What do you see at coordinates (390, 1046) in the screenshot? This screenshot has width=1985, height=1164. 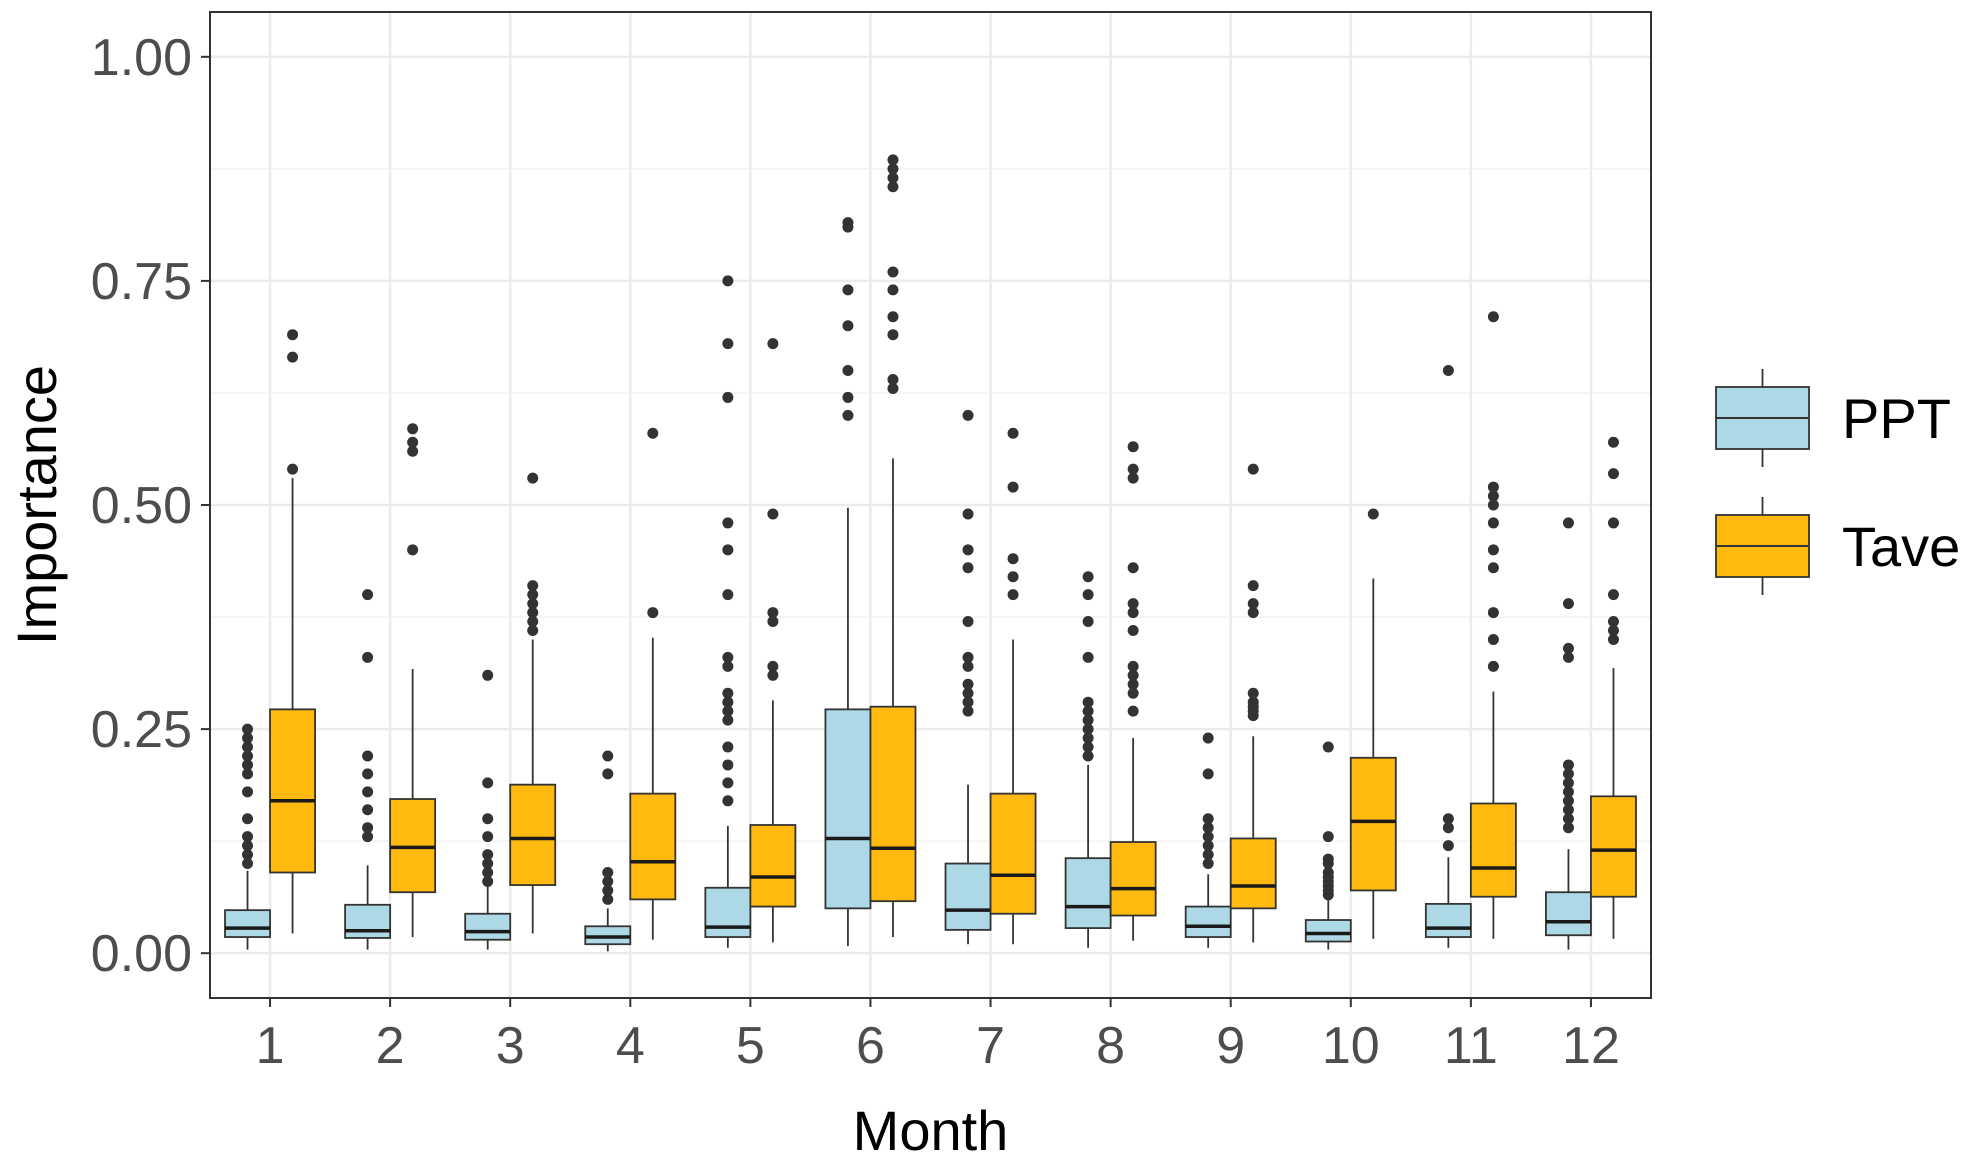 I see `x-tick-label: 2` at bounding box center [390, 1046].